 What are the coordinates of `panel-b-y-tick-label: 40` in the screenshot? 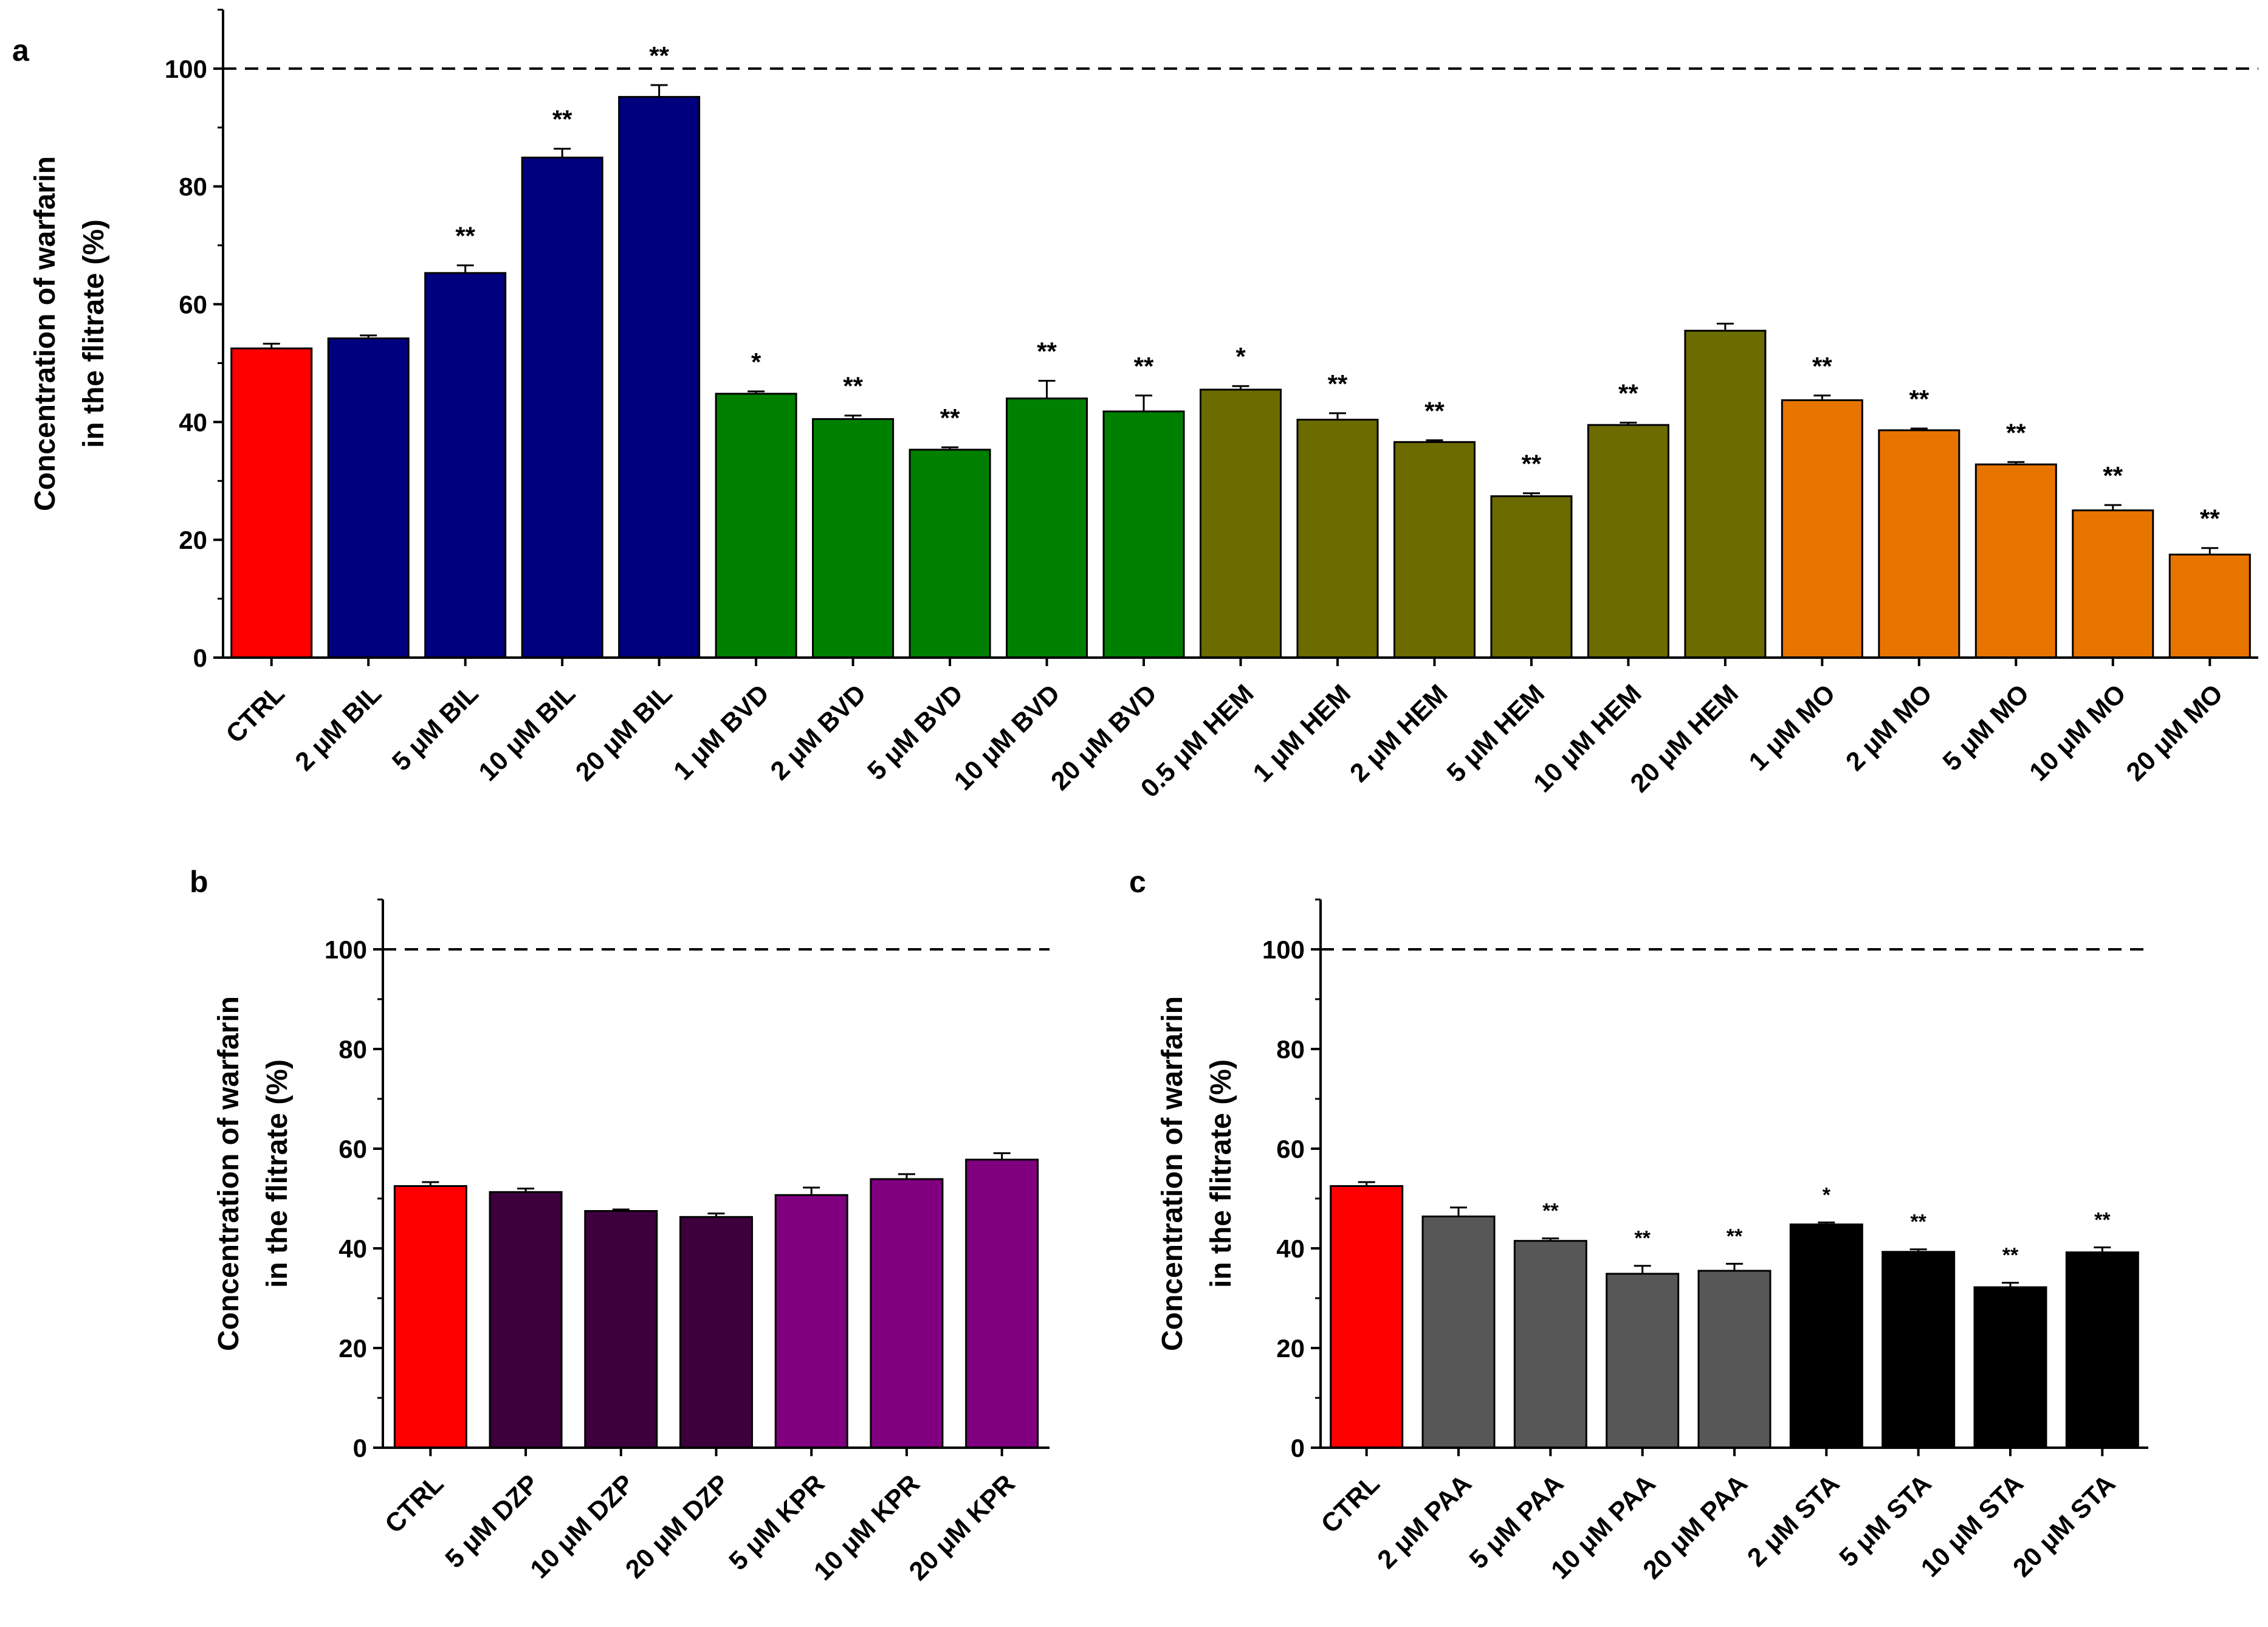 It's located at (352, 1248).